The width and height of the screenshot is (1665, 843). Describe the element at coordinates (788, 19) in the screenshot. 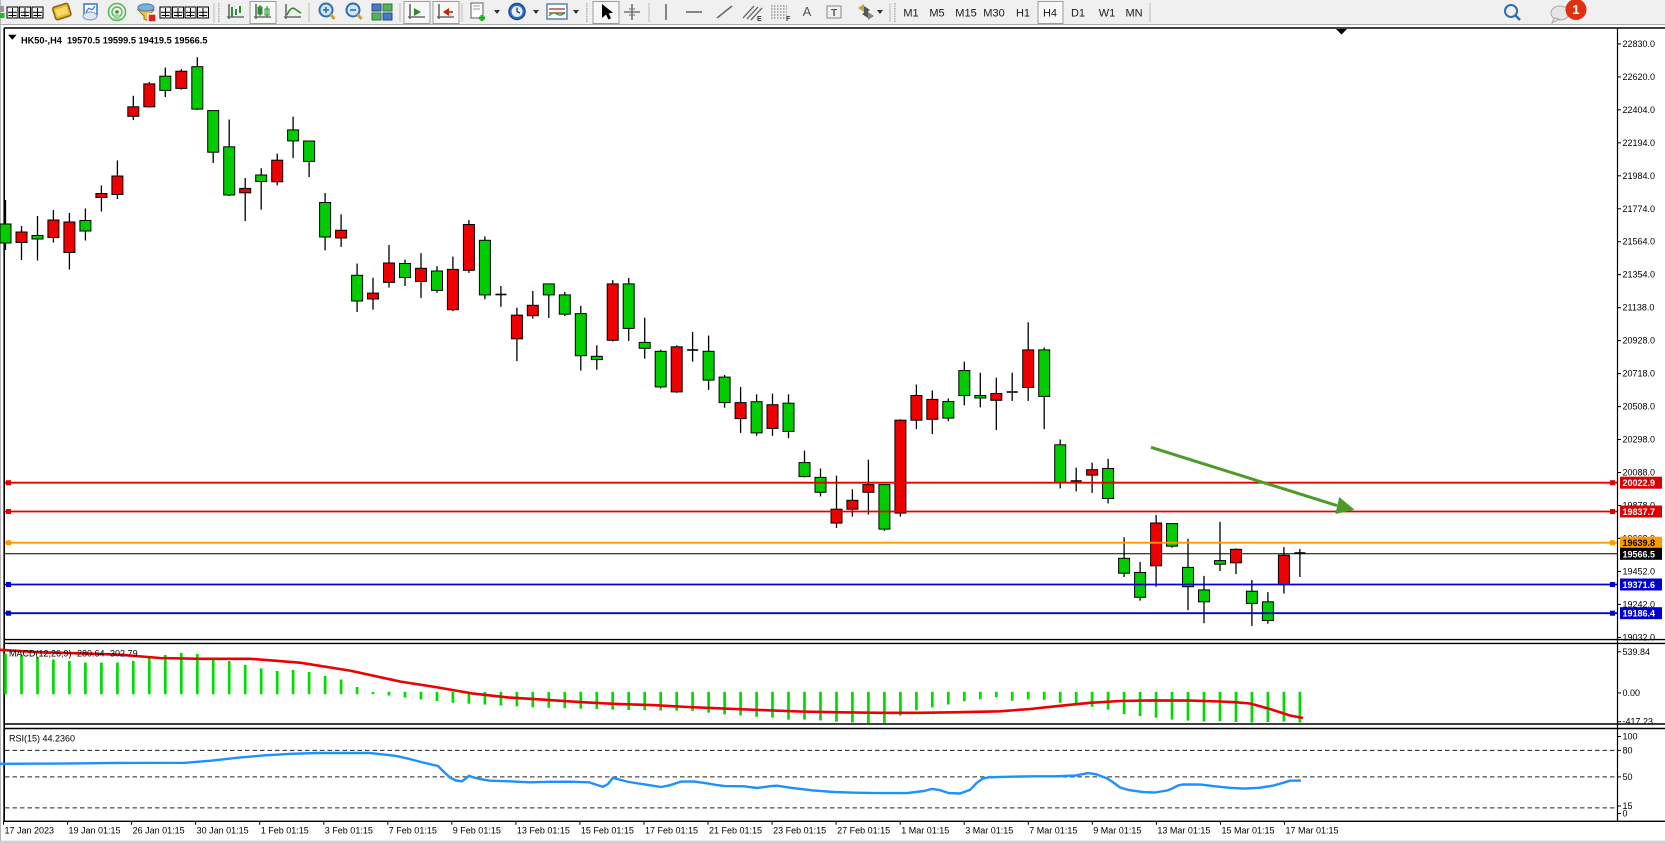

I see `svg-text: F` at that location.